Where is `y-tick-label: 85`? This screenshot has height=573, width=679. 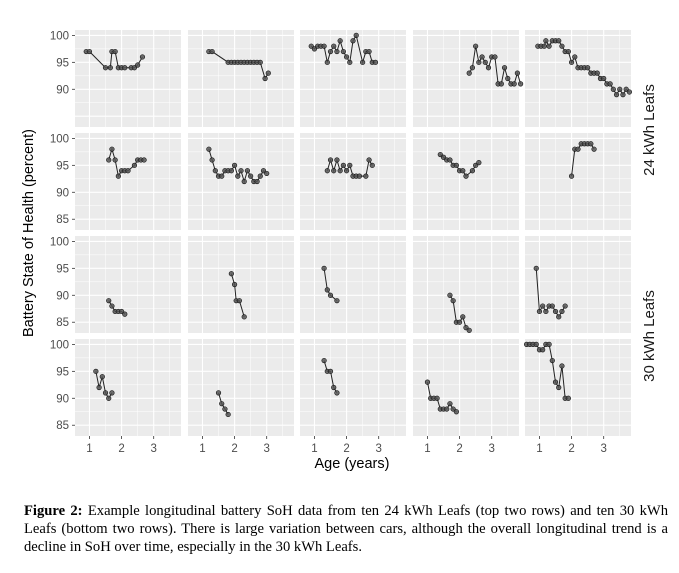
y-tick-label: 85 is located at coordinates (62, 220).